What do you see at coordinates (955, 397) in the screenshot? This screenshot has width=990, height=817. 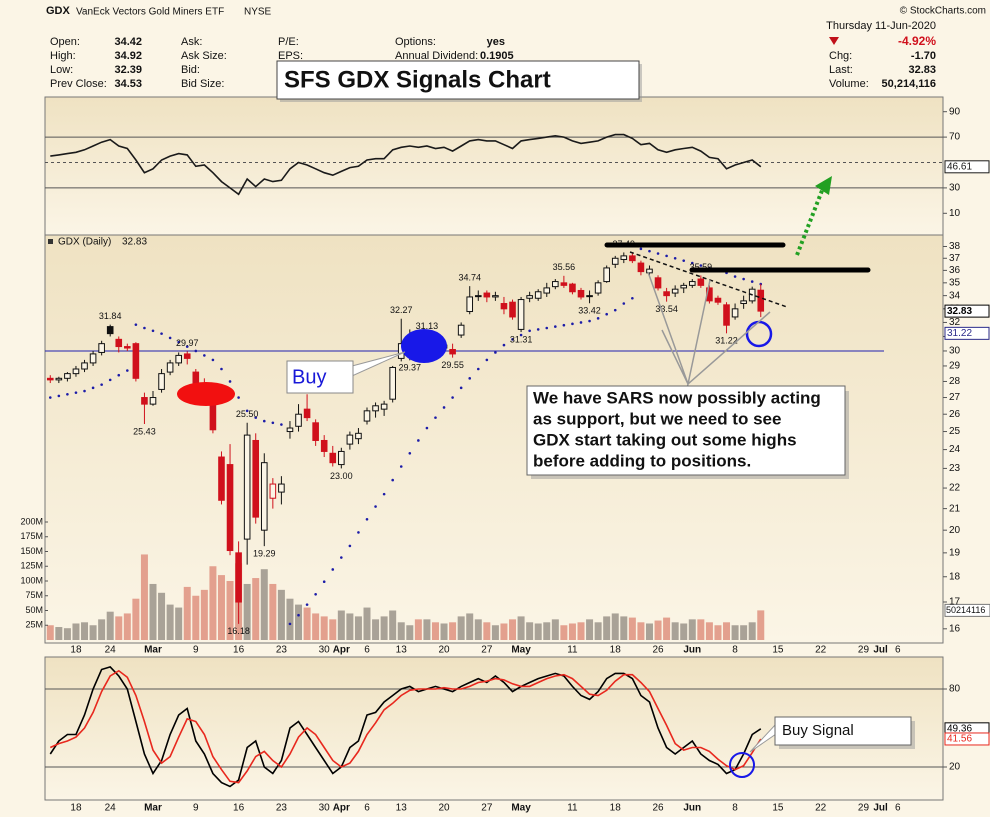 I see `y-tick-label: 27` at bounding box center [955, 397].